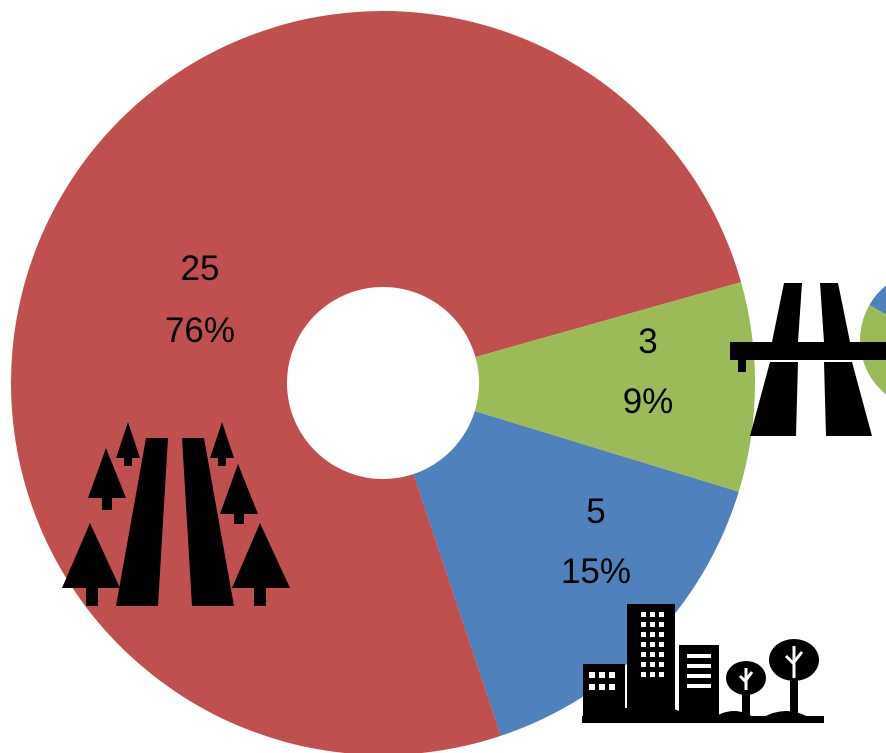 The width and height of the screenshot is (886, 753). Describe the element at coordinates (200, 330) in the screenshot. I see `slice-label-percent-forest: 76%` at that location.